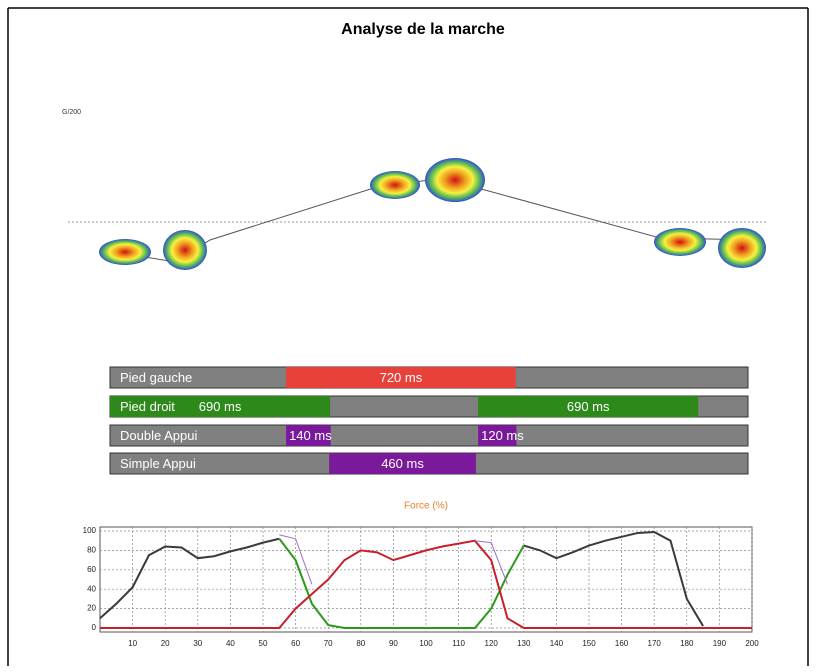  I want to click on x-tick-label: 30, so click(197, 643).